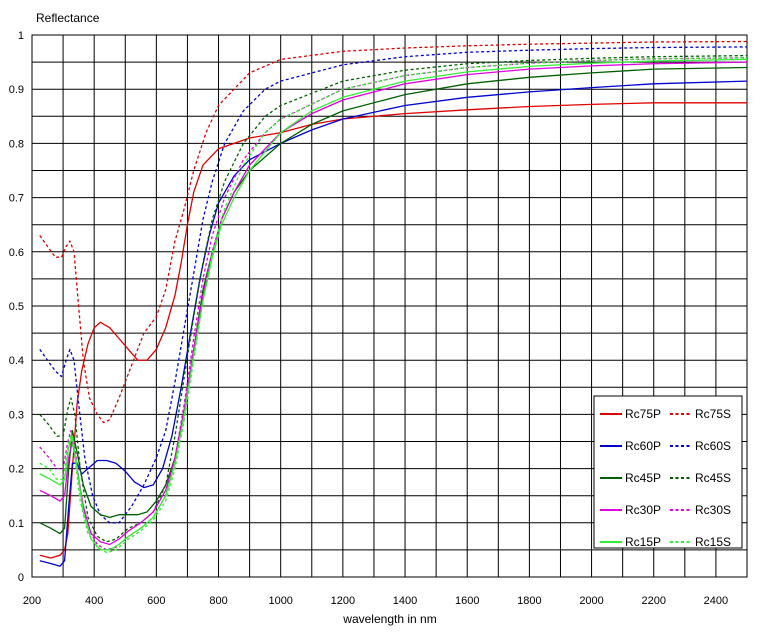 This screenshot has width=764, height=634. Describe the element at coordinates (94, 601) in the screenshot. I see `x-tick-label: 400` at that location.